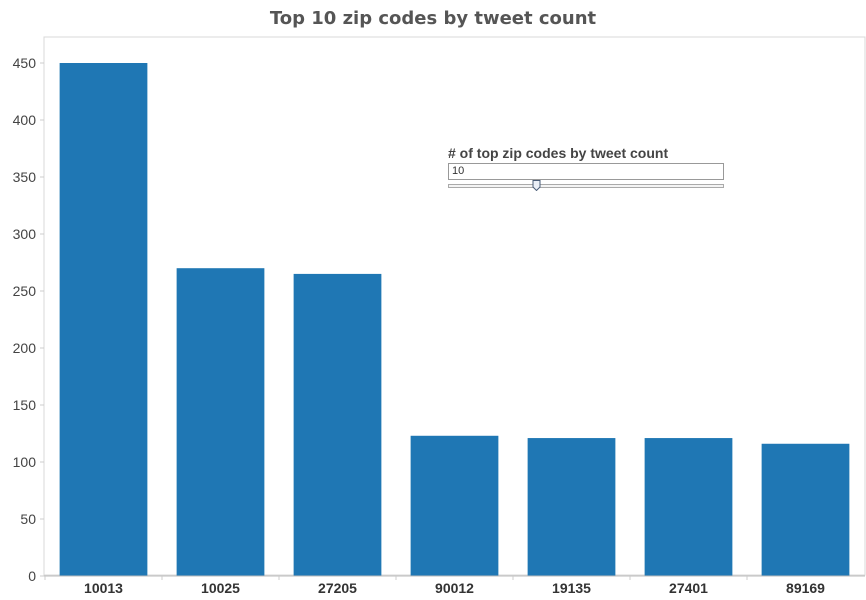 The width and height of the screenshot is (866, 600). Describe the element at coordinates (25, 120) in the screenshot. I see `y-tick-label: 400` at that location.